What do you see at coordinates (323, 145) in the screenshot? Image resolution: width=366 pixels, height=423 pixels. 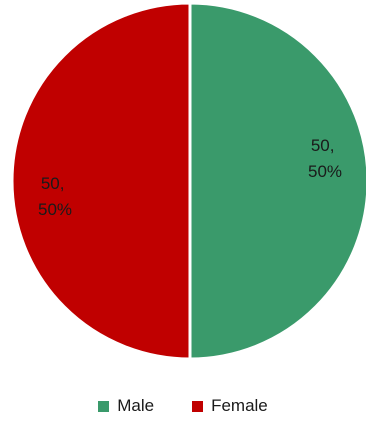 I see `data-label-male-value: 50,` at bounding box center [323, 145].